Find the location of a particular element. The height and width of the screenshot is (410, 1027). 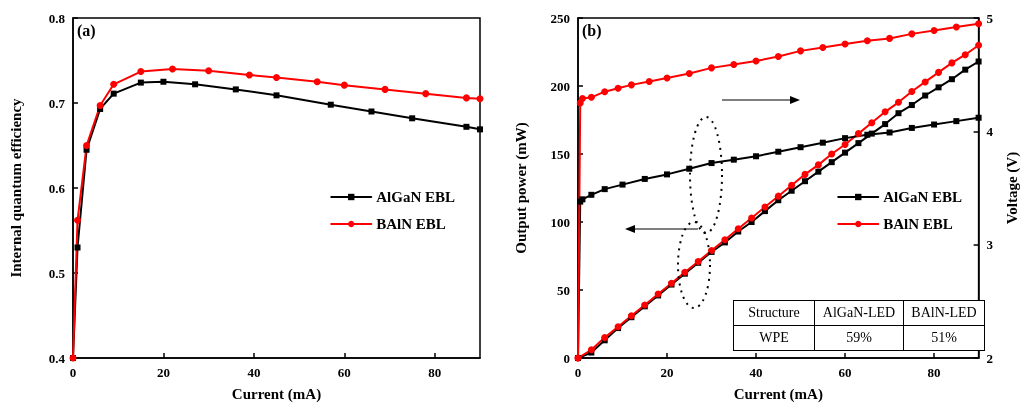

y-tick-label: 0.6 is located at coordinates (57, 188).